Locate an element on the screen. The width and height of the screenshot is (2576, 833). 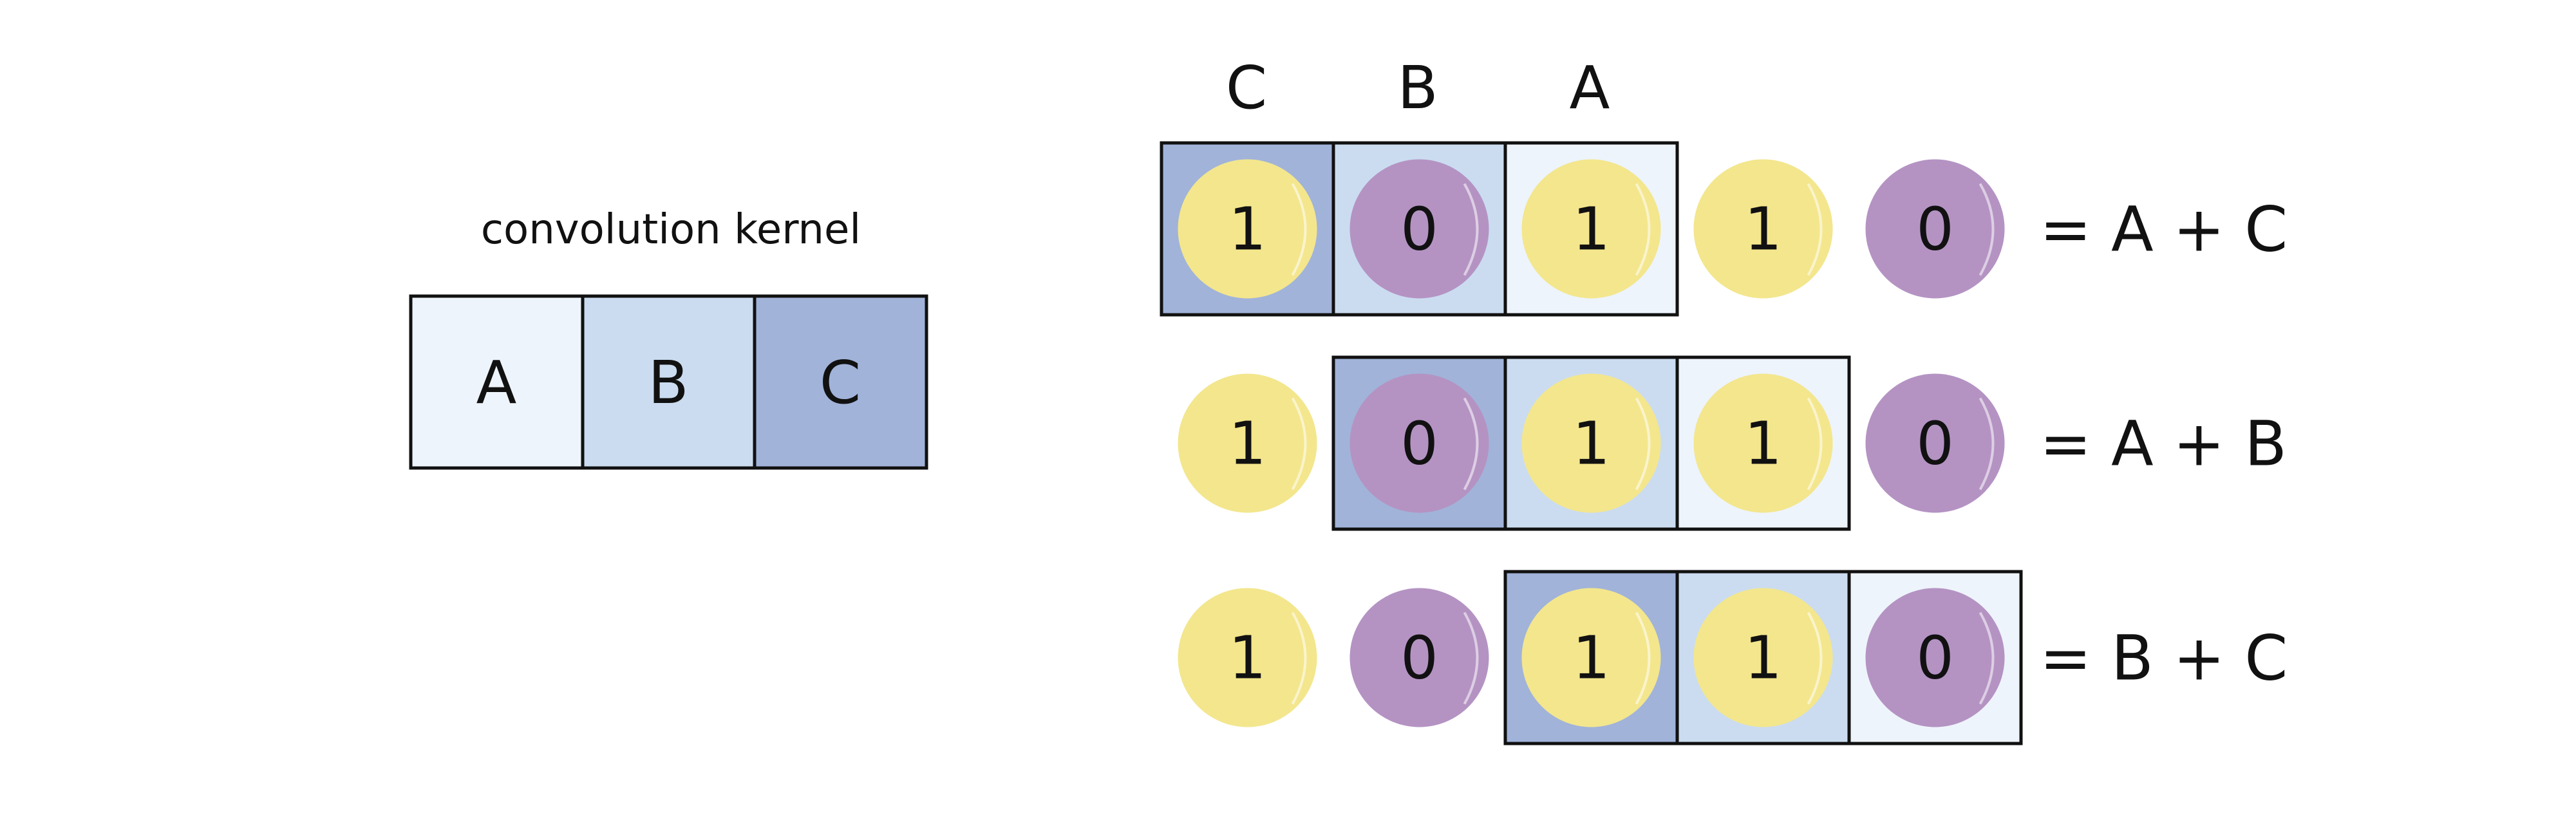
window-column-labels: C B A is located at coordinates (1418, 87).